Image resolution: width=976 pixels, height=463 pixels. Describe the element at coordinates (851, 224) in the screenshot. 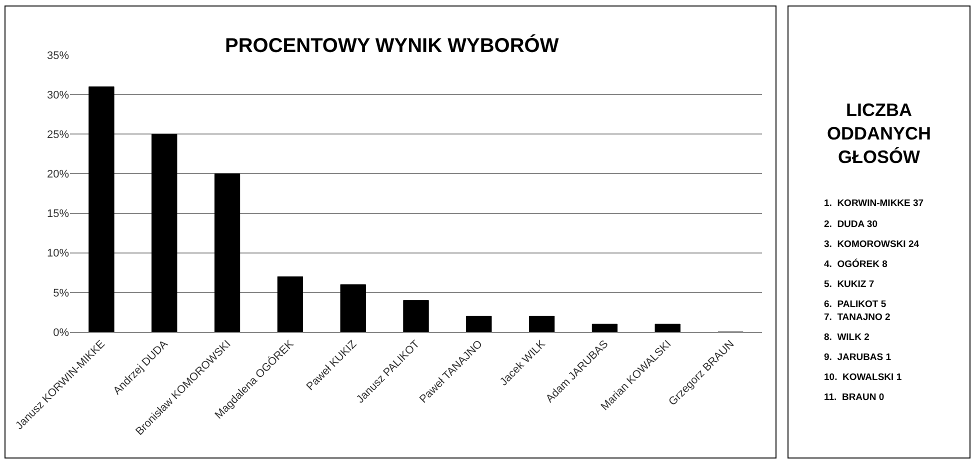

I see `text: 2. DUDA 30` at that location.